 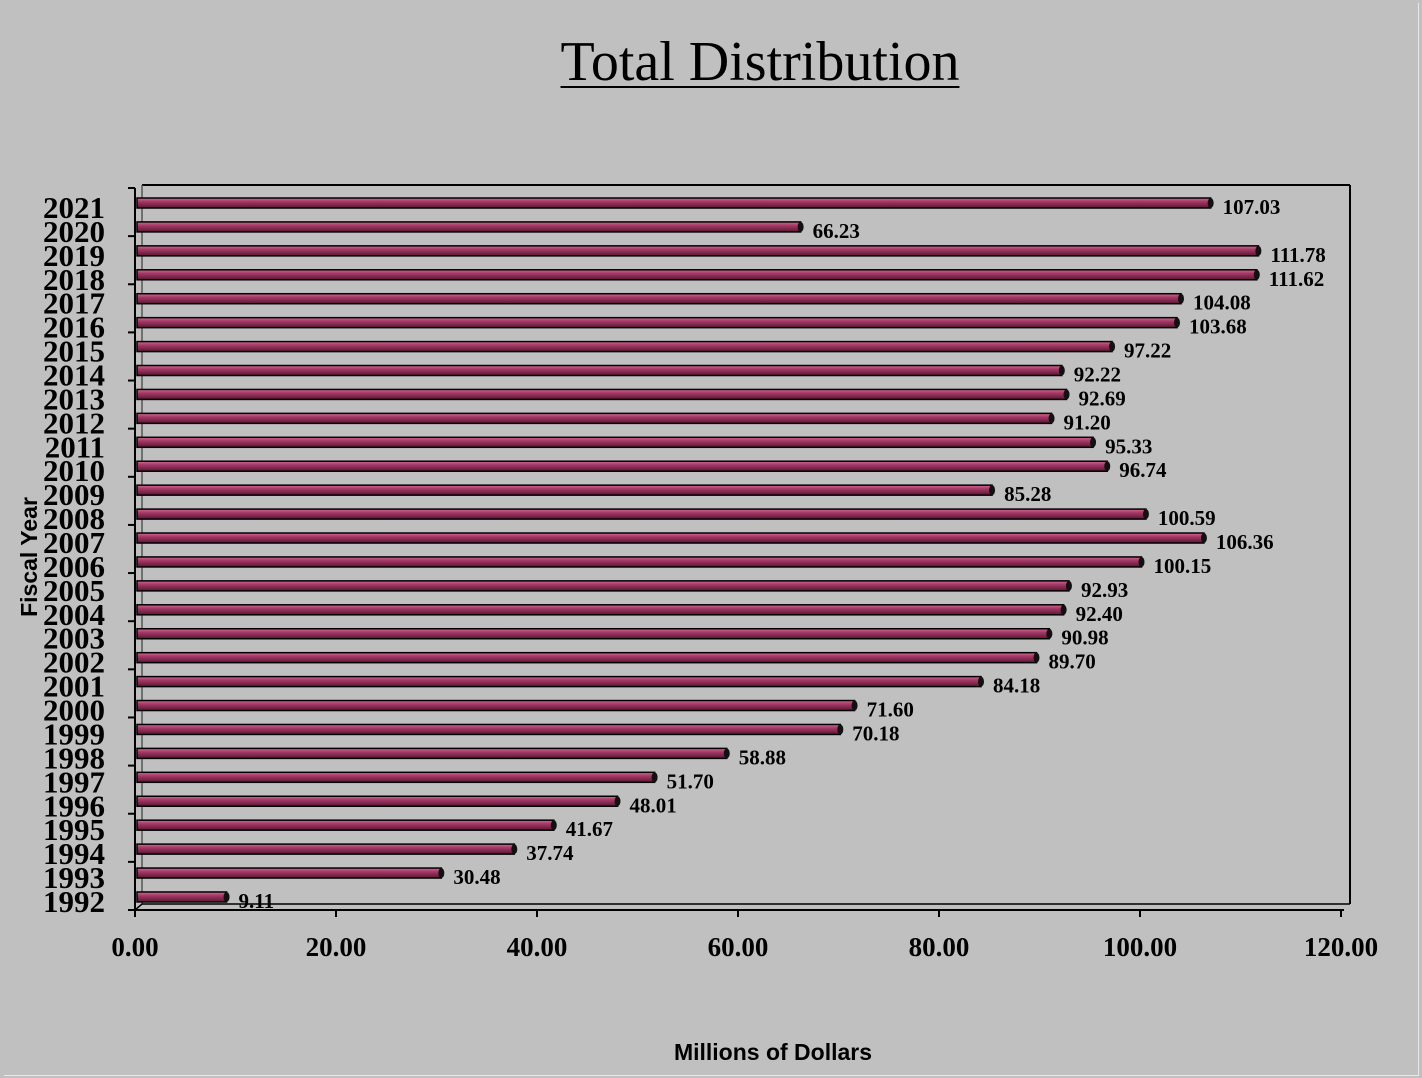 What do you see at coordinates (74, 686) in the screenshot?
I see `year-label-2001: 2001` at bounding box center [74, 686].